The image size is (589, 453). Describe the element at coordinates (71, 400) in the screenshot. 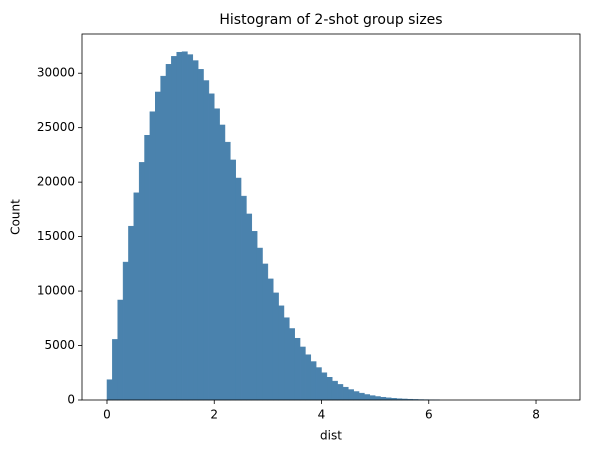

I see `y-tick-label: 0` at that location.